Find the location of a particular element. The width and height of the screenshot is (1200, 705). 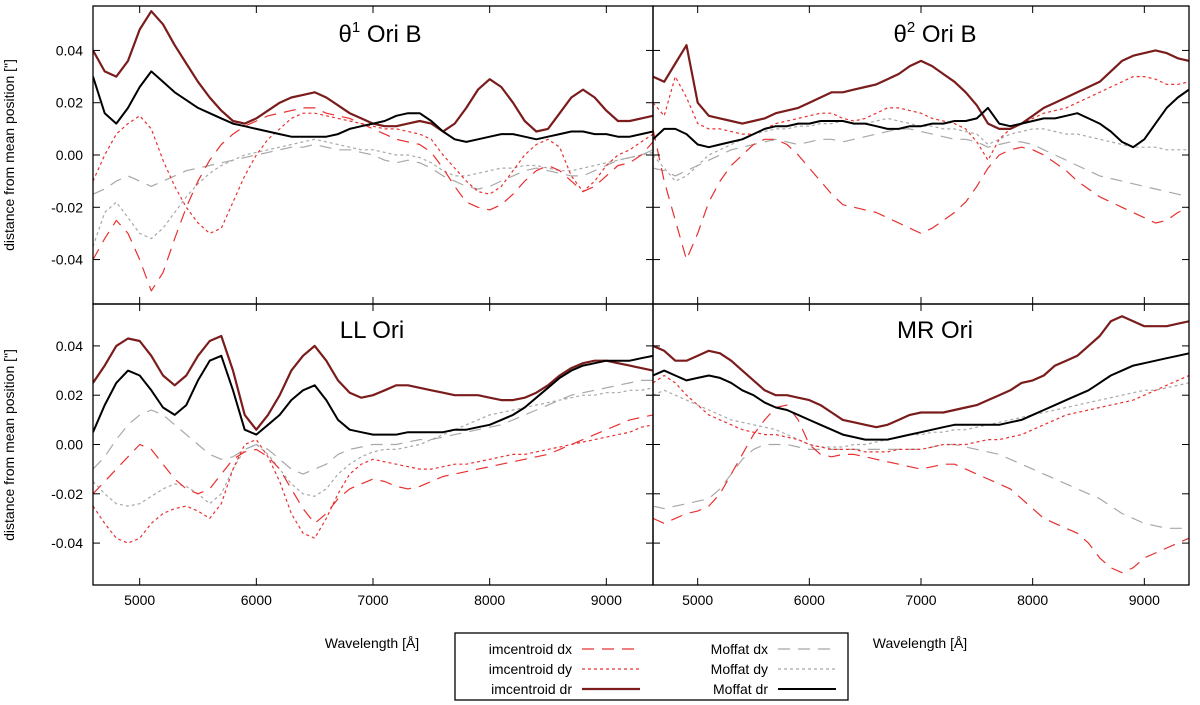

legend-label: Moffat dr is located at coordinates (740, 689).